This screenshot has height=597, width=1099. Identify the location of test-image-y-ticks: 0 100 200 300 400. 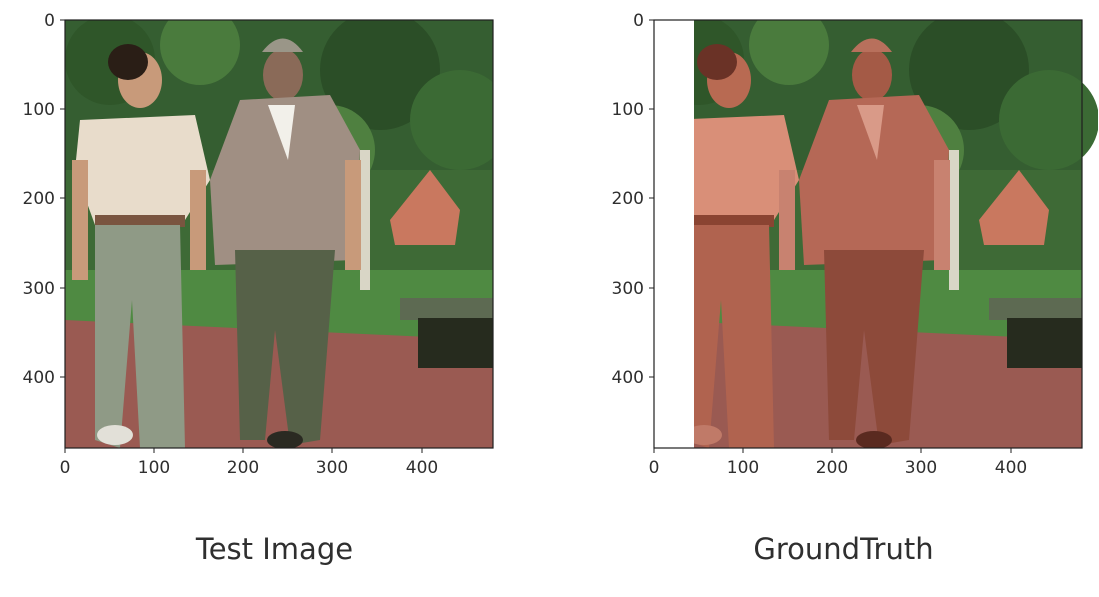
(44, 199).